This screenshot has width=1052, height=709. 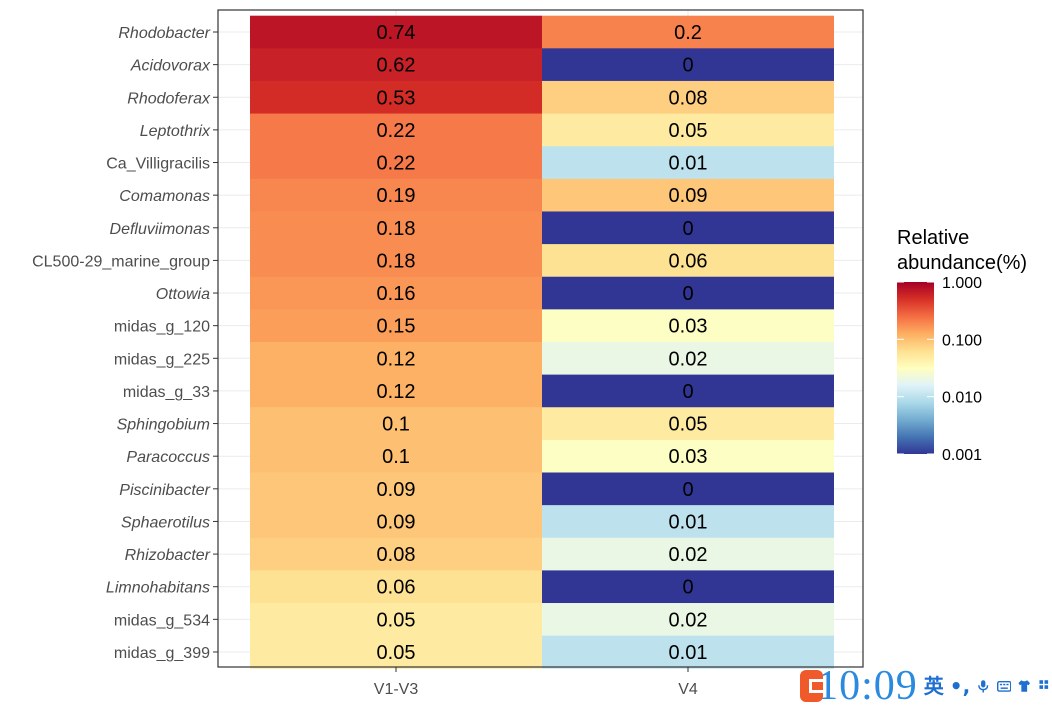 I want to click on ime-language-toggle: 英, so click(x=933, y=685).